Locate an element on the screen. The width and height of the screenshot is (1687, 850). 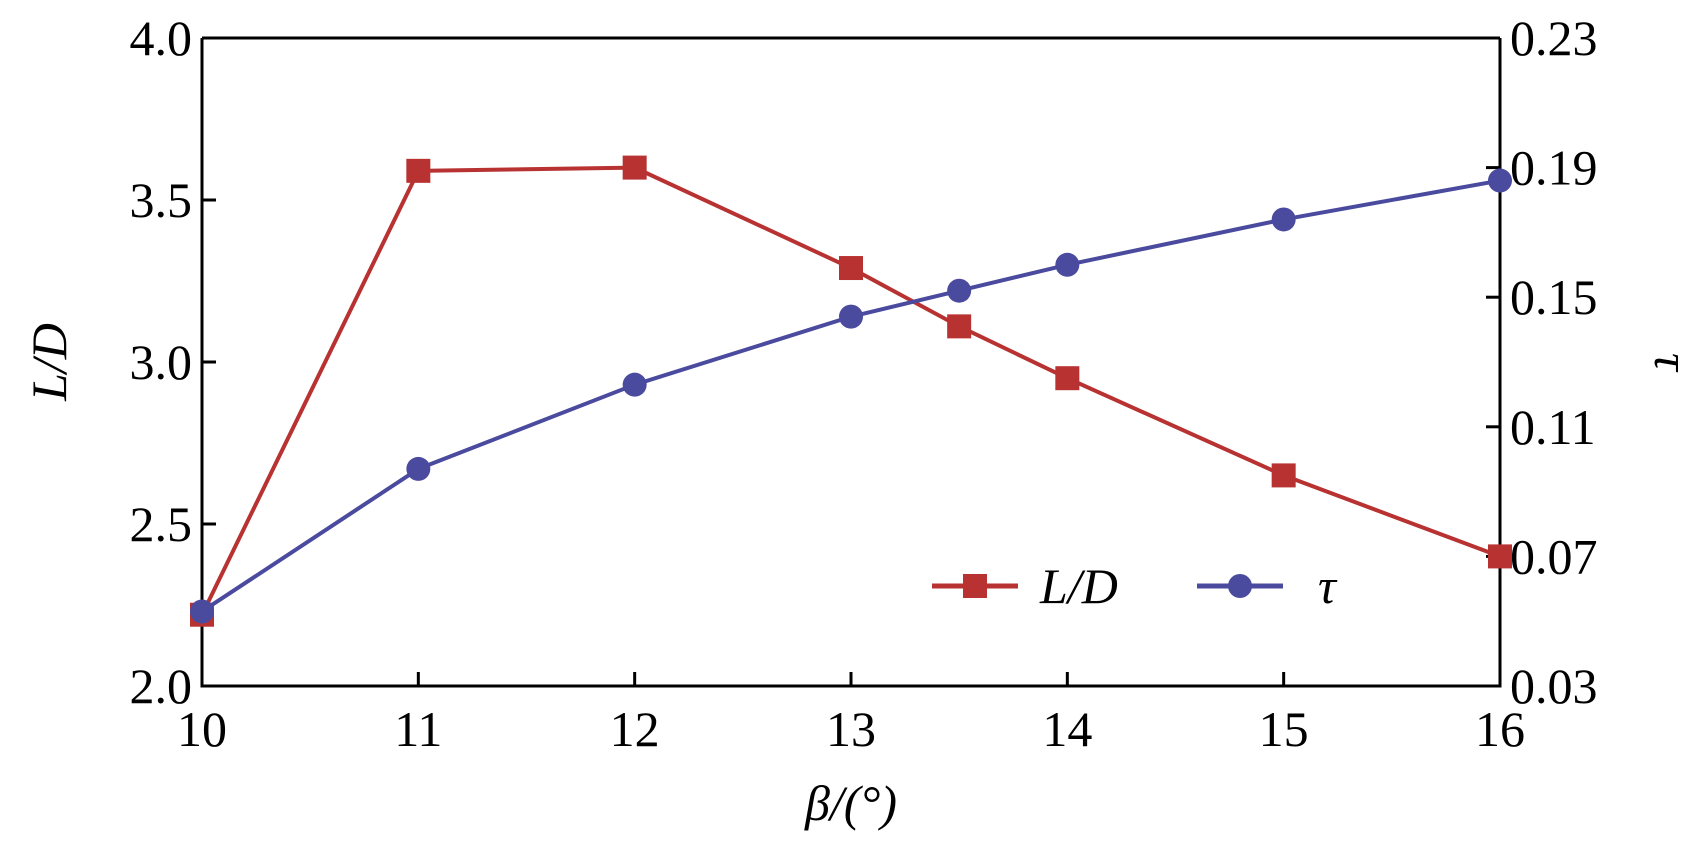
x-tick-label: 13 is located at coordinates (851, 729).